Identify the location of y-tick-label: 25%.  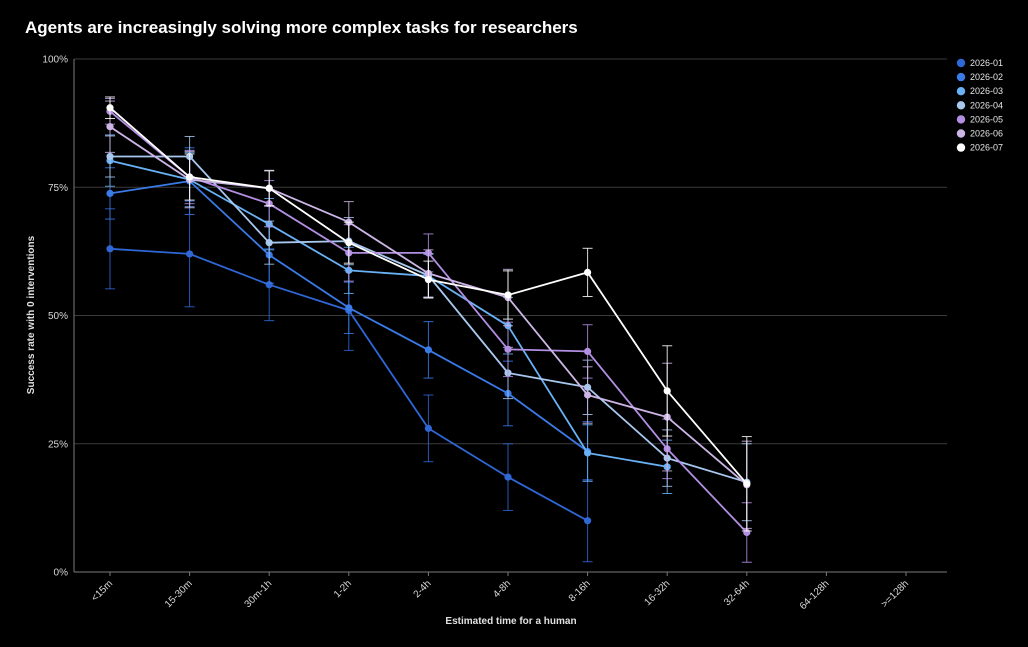
(58, 444).